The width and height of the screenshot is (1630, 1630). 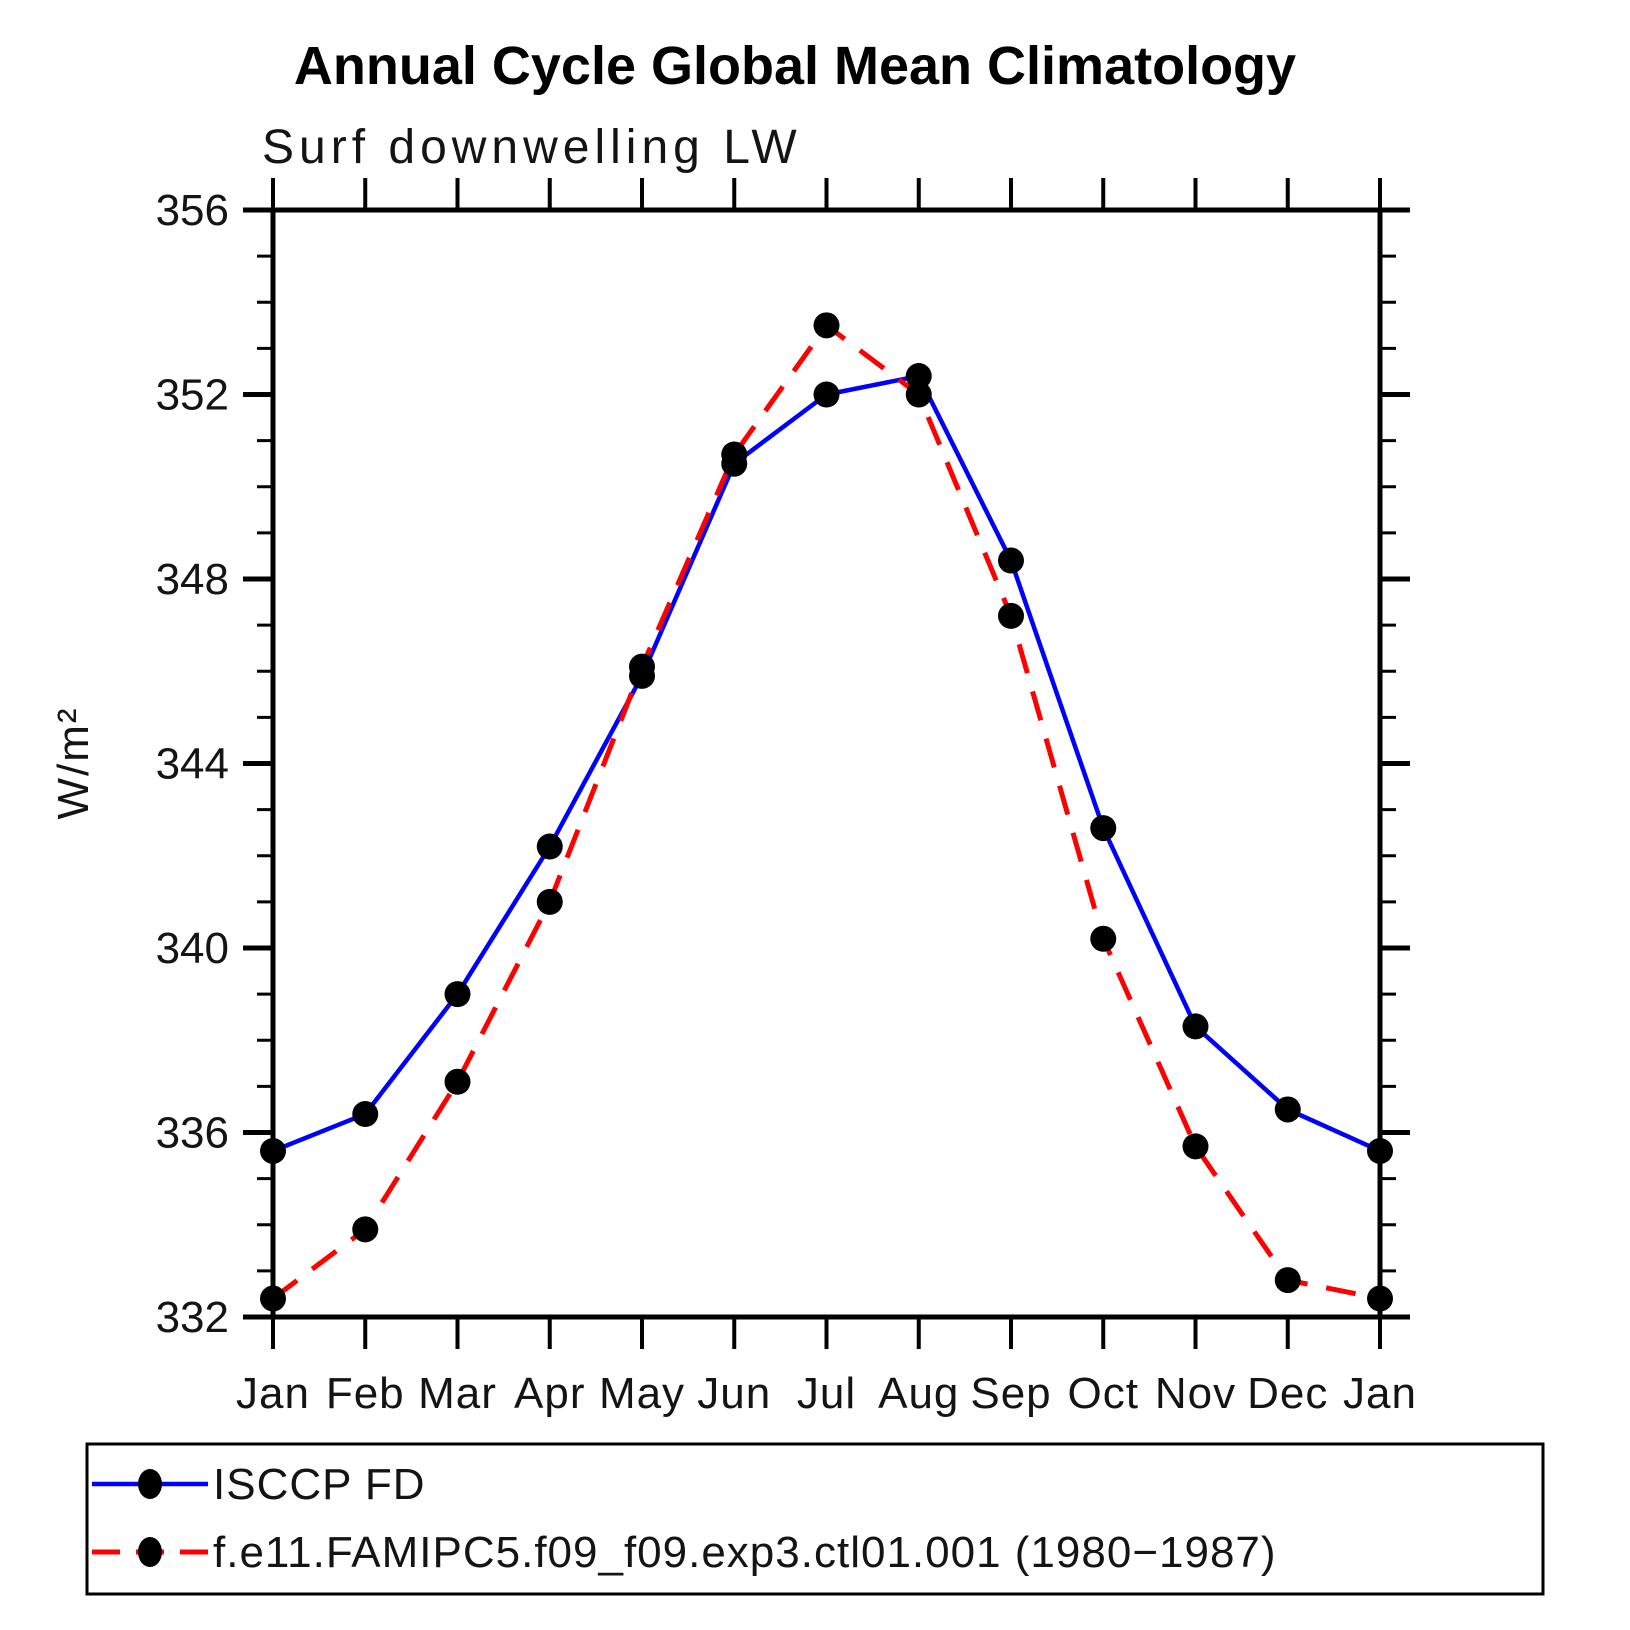 What do you see at coordinates (532, 147) in the screenshot?
I see `chart-subtitle: Surf downwelling LW` at bounding box center [532, 147].